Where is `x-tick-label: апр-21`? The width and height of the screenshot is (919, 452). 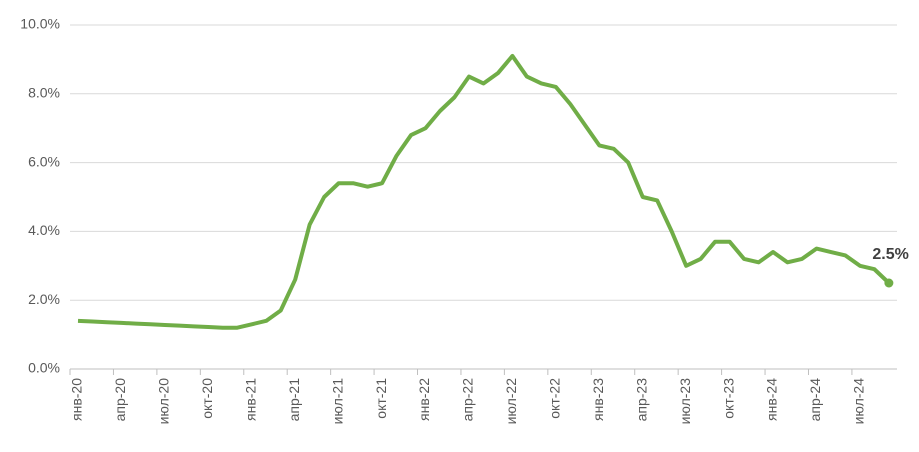
x-tick-label: апр-21 is located at coordinates (294, 400).